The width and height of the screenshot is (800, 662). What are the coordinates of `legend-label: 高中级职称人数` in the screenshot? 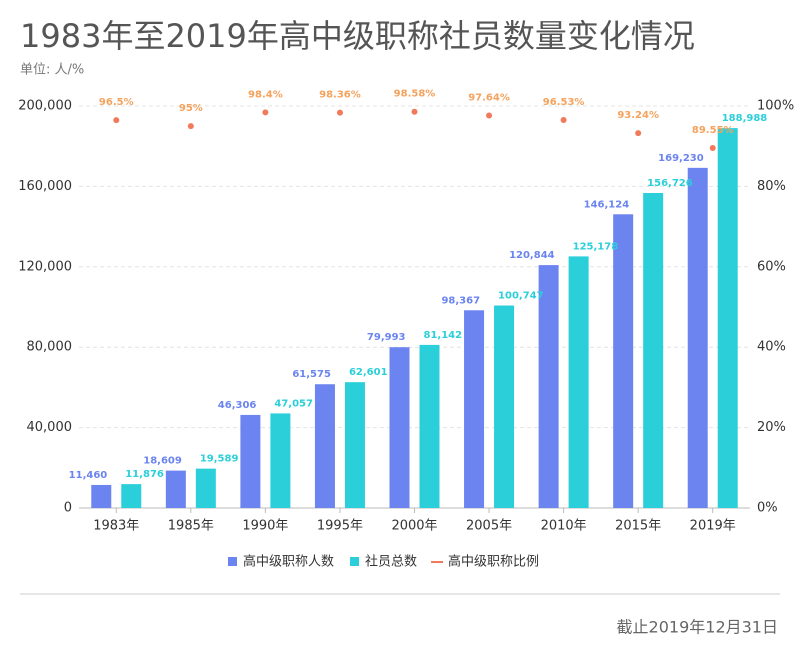 It's located at (288, 562).